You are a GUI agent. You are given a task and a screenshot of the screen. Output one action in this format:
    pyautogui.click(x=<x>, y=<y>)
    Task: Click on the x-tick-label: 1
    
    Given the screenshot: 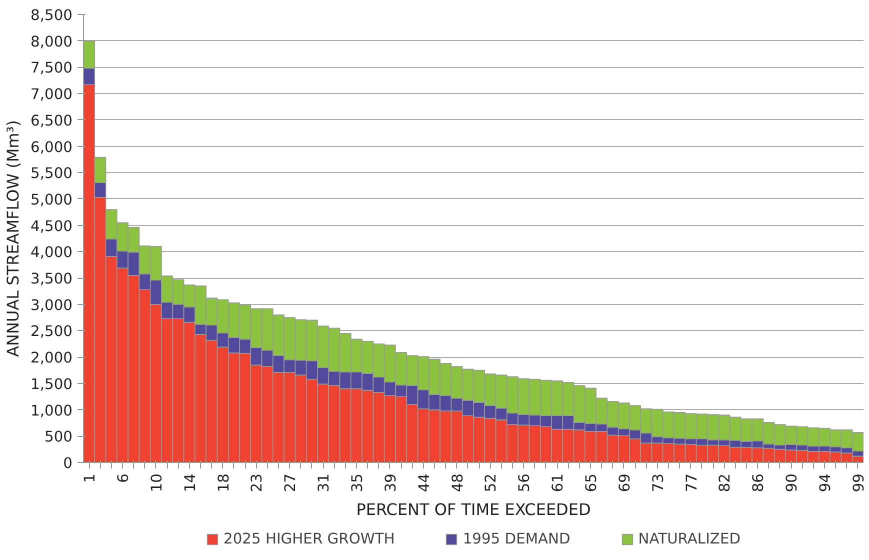 What is the action you would take?
    pyautogui.click(x=90, y=478)
    